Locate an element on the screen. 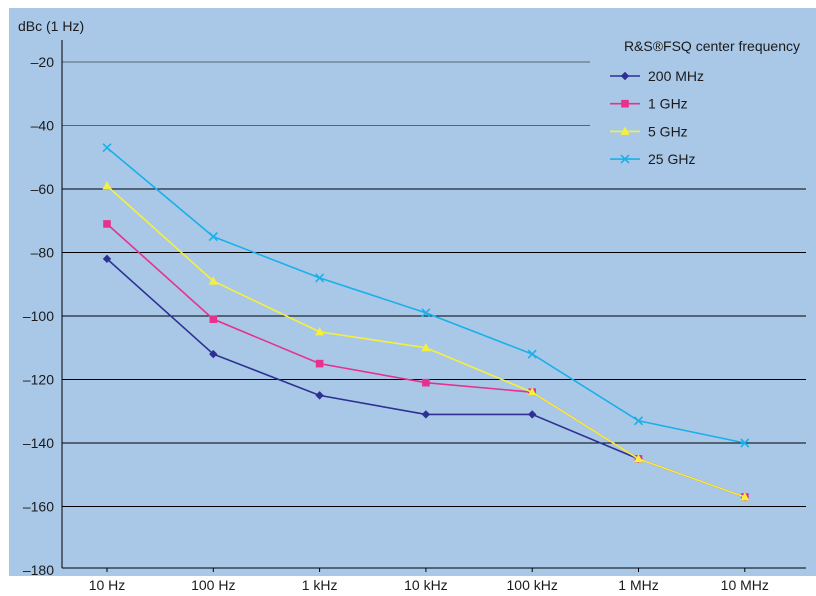 The image size is (816, 596). y-tick-label: –180 is located at coordinates (38, 570).